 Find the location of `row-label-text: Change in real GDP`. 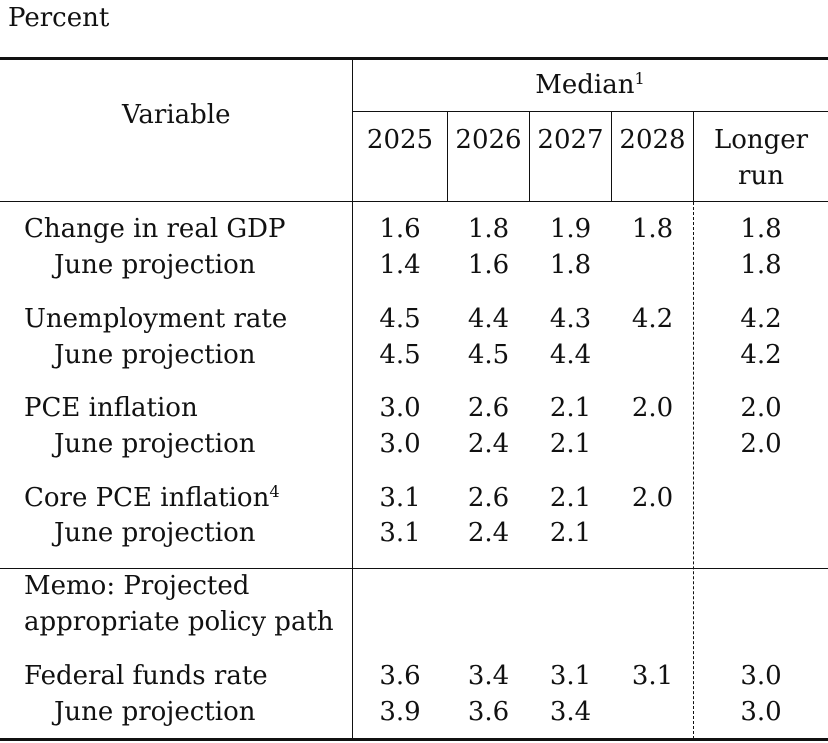

row-label-text: Change in real GDP is located at coordinates (155, 229).